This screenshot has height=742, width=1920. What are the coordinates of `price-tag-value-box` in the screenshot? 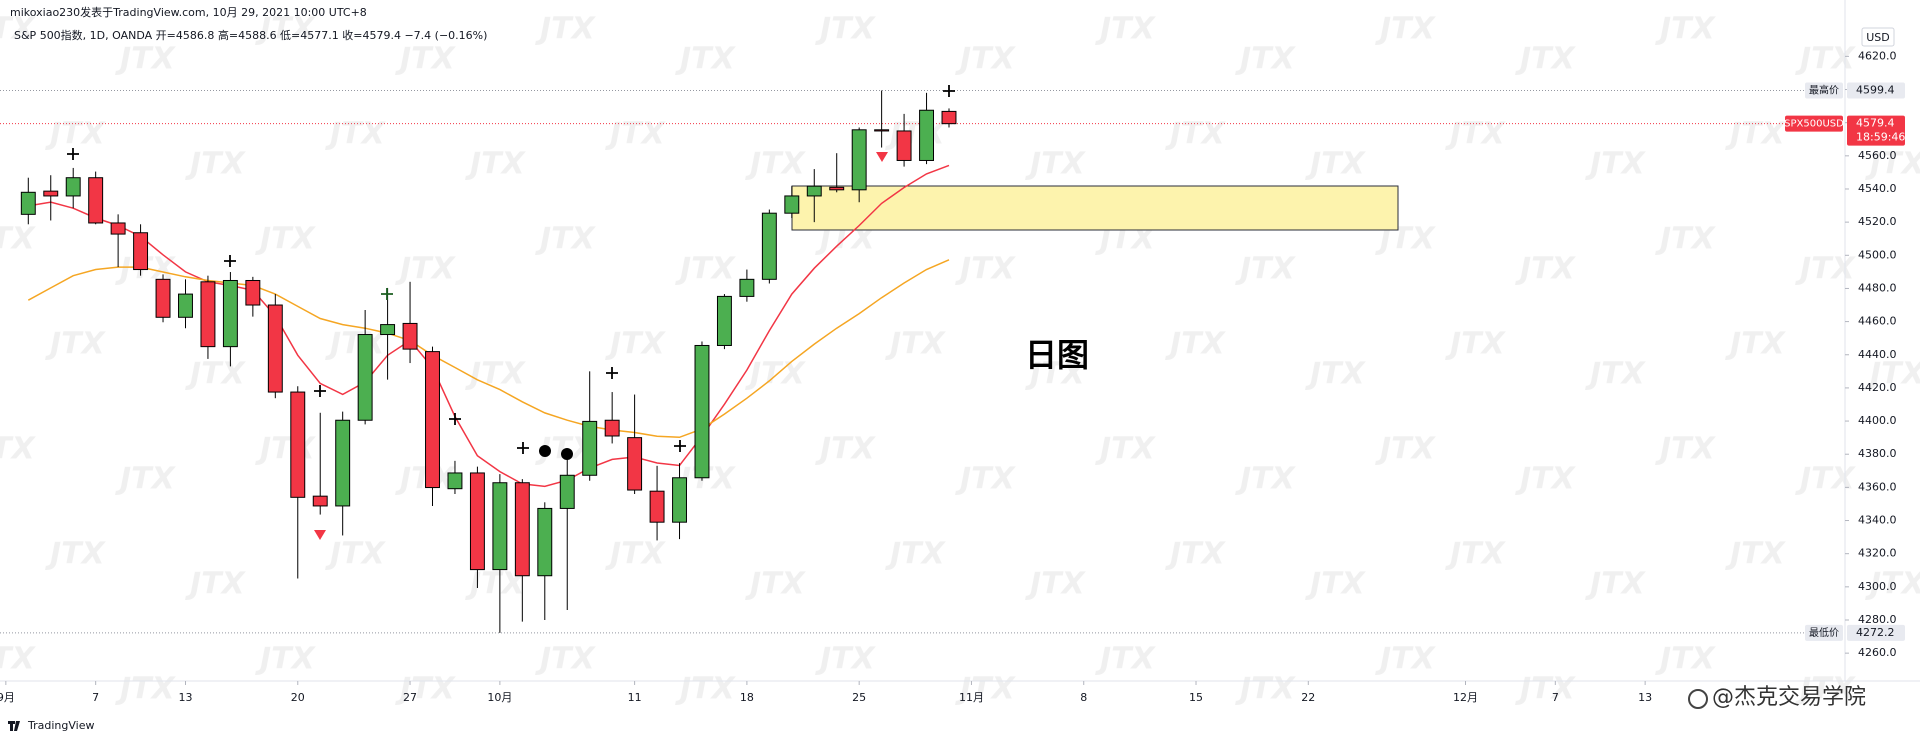 It's located at (1876, 632).